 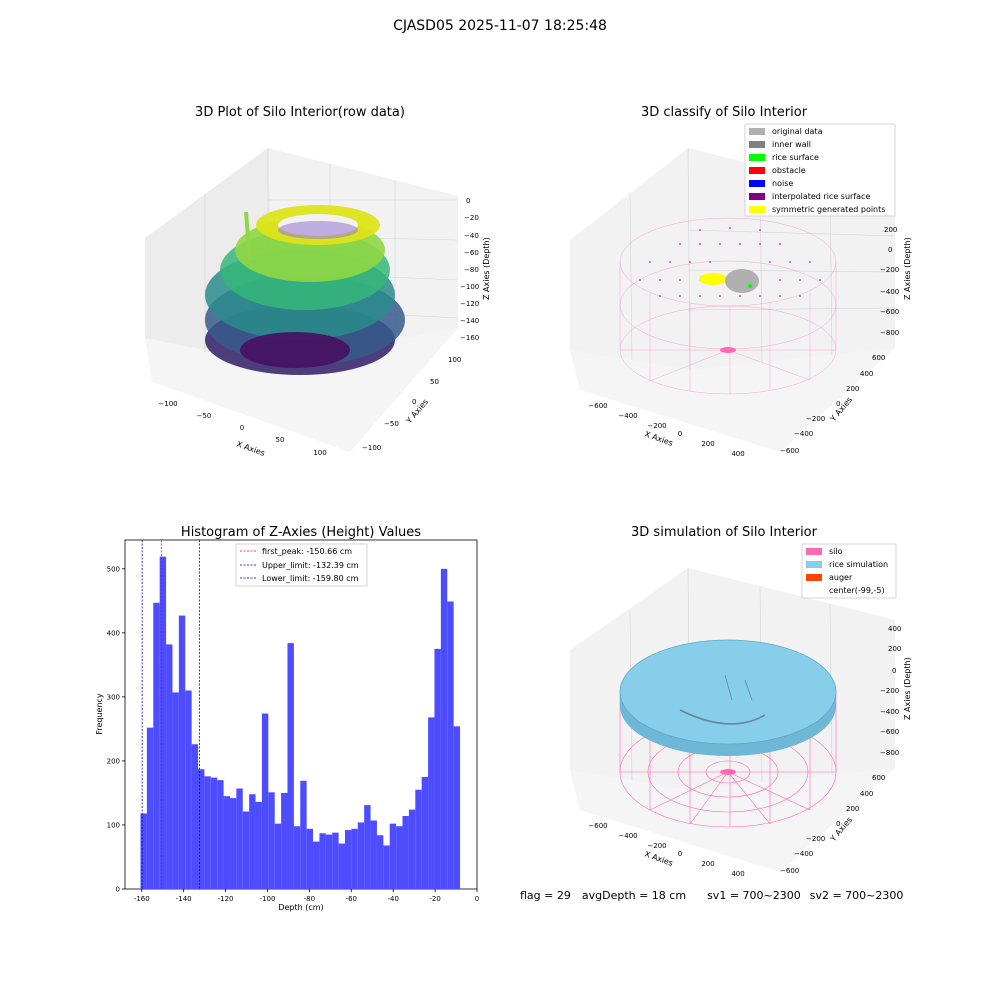 What do you see at coordinates (486, 268) in the screenshot?
I see `raw-z-label: Z Axies (Depth)` at bounding box center [486, 268].